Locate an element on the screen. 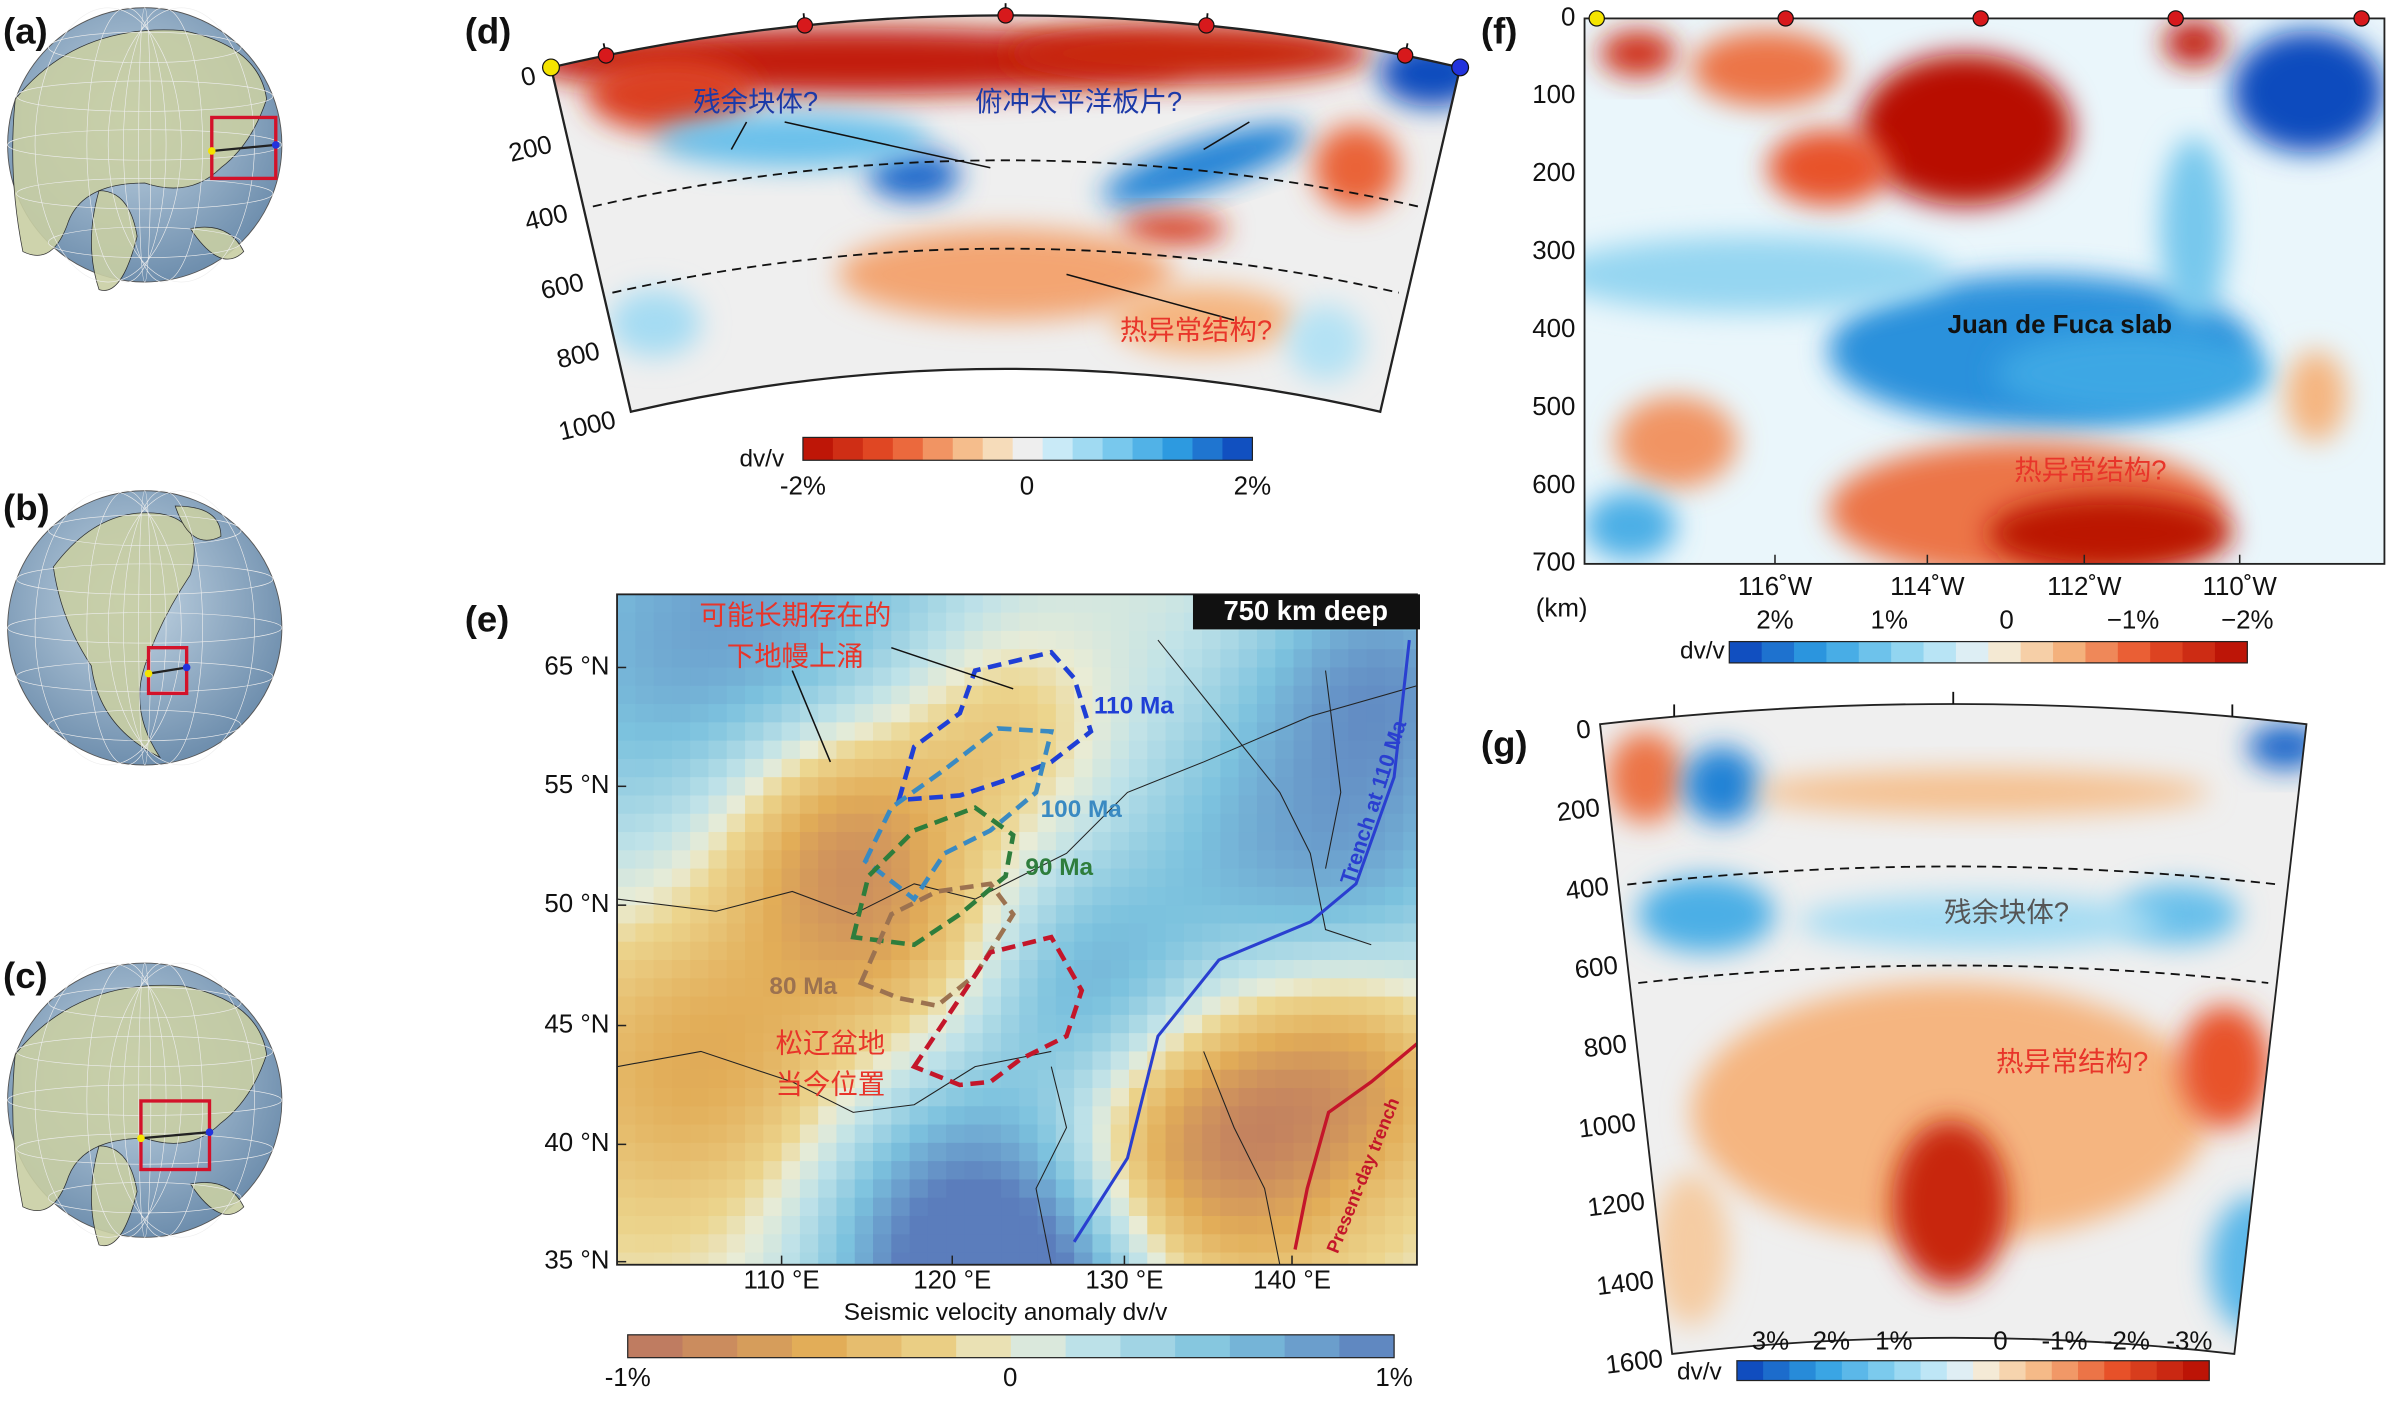 This screenshot has height=1402, width=2389. contour-label: 80 Ma is located at coordinates (803, 986).